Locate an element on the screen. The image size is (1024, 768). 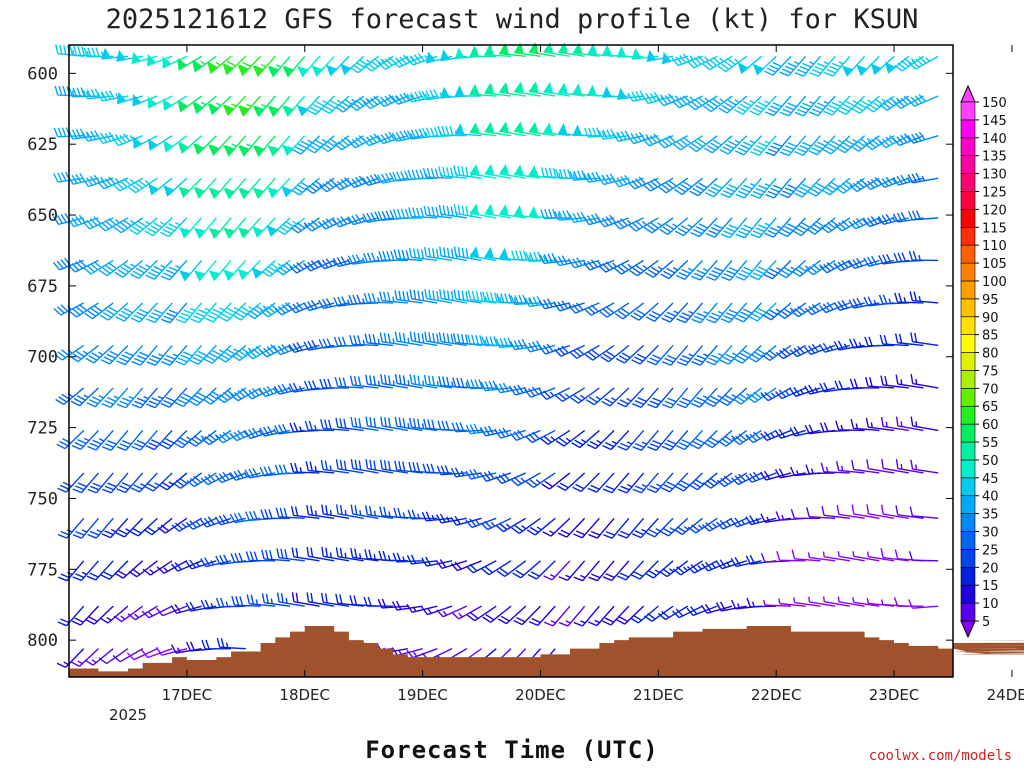
colorbar-swatch is located at coordinates (968, 308).